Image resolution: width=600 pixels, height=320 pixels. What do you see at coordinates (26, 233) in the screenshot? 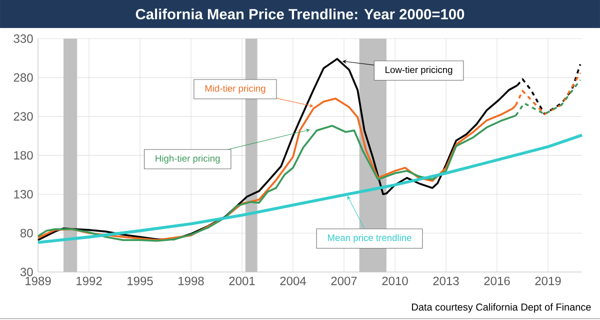
I see `y-tick-label: 80` at bounding box center [26, 233].